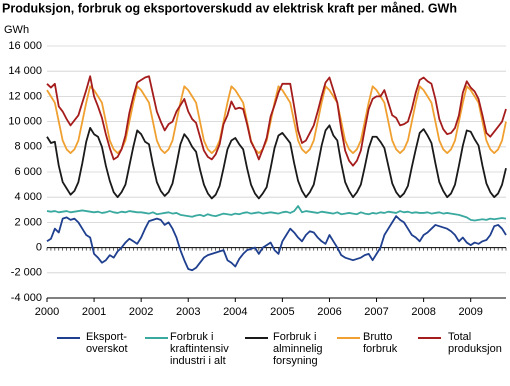 The height and width of the screenshot is (386, 510). What do you see at coordinates (107, 343) in the screenshot?
I see `legend-label: Eksport- overskot` at bounding box center [107, 343].